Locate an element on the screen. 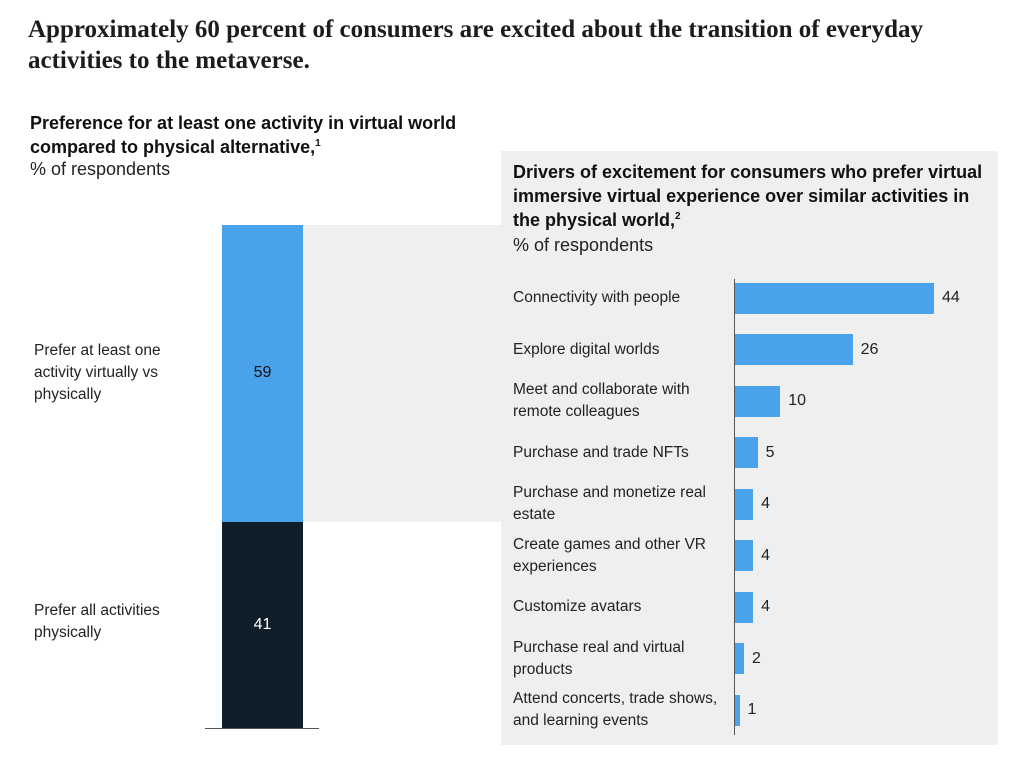 Image resolution: width=1024 pixels, height=769 pixels. bar-value-5: 4 is located at coordinates (765, 555).